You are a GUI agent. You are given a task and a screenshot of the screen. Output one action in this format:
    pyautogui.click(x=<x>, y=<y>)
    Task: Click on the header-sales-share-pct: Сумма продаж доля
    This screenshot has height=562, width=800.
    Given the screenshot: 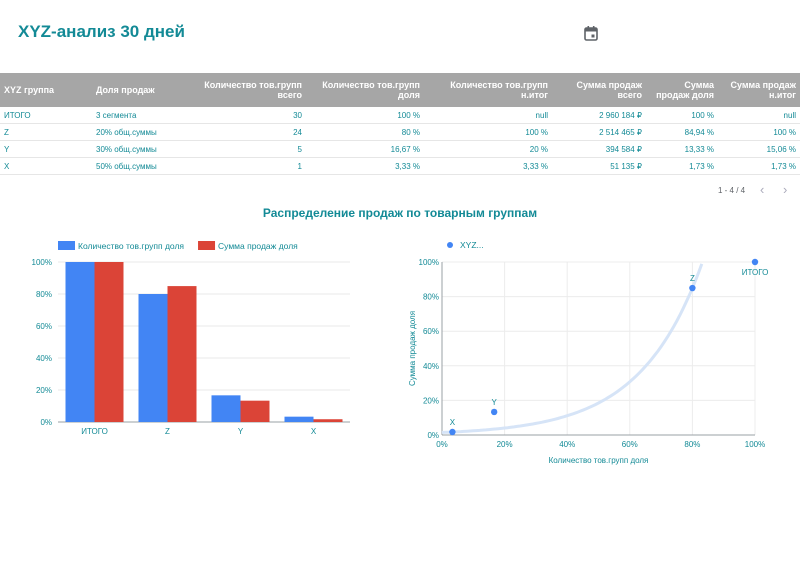 What is the action you would take?
    pyautogui.click(x=682, y=90)
    